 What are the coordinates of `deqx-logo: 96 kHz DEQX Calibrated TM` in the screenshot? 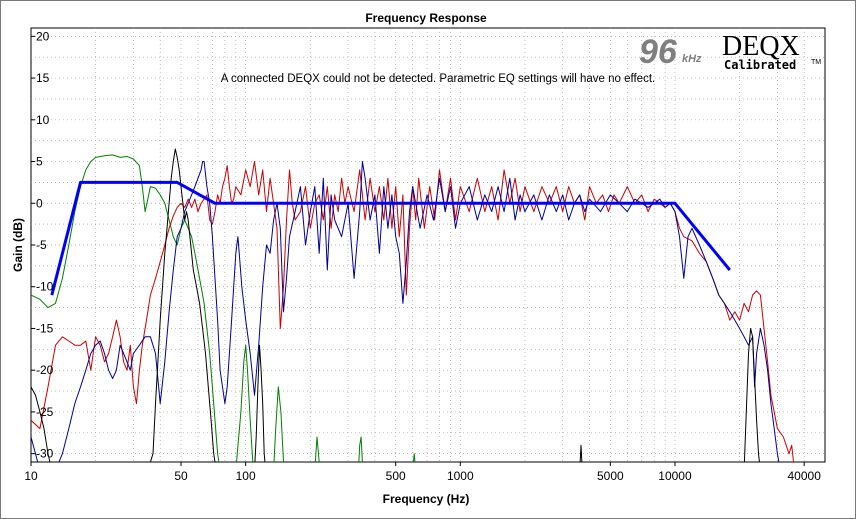 It's located at (730, 51).